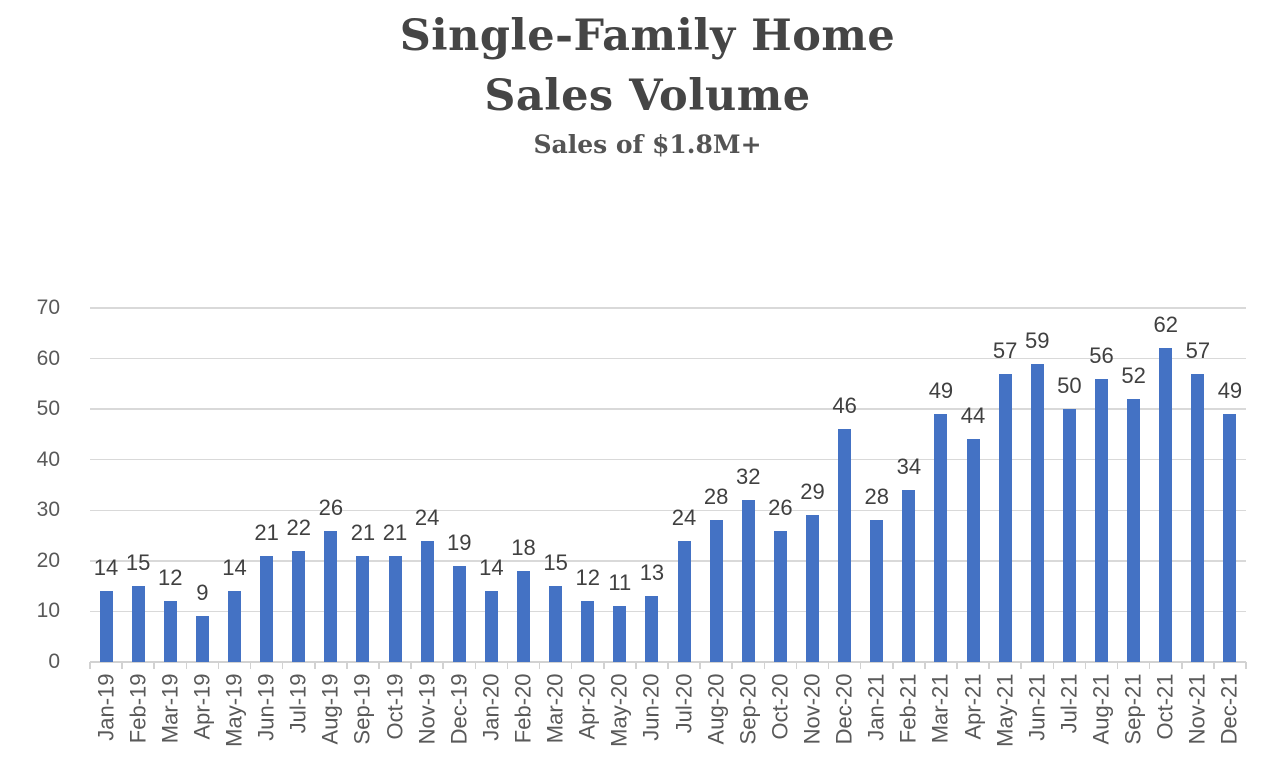 The width and height of the screenshot is (1265, 777). I want to click on y-axis-tick-label: 20, so click(48, 560).